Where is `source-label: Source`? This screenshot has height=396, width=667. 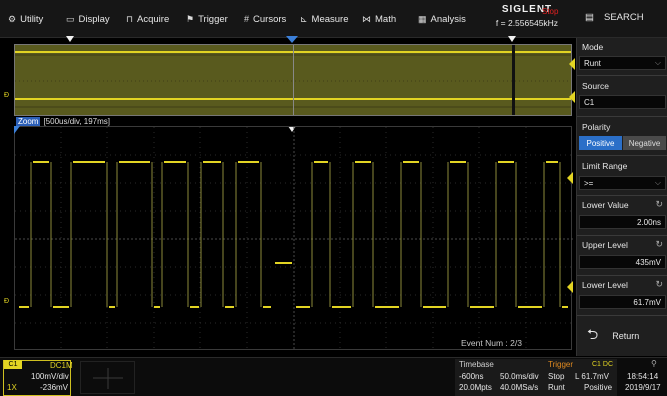 source-label: Source is located at coordinates (595, 86).